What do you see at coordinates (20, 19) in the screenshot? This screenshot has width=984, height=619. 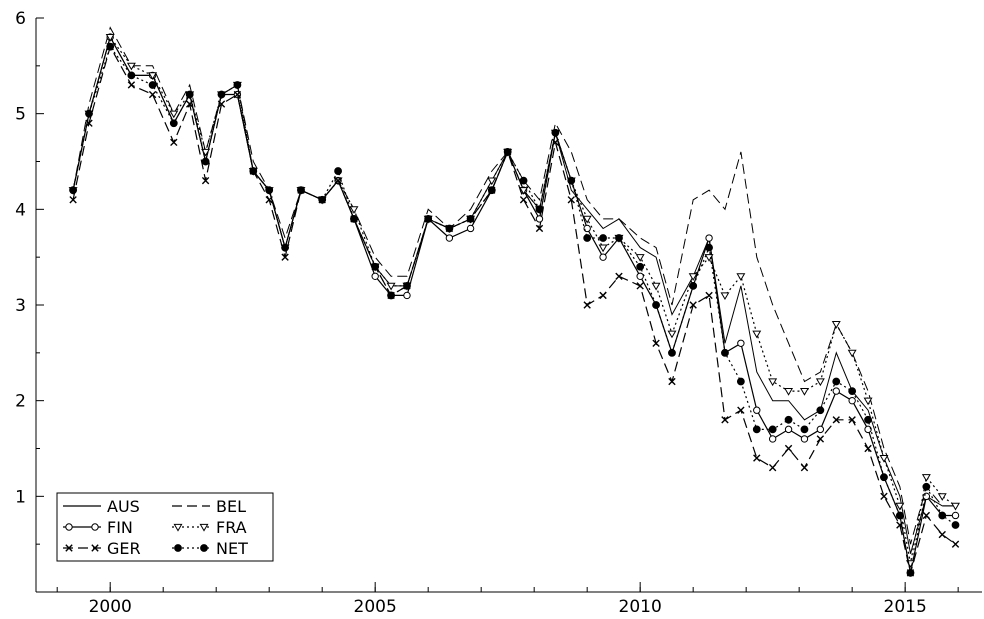 I see `y-tick-label: 6` at bounding box center [20, 19].